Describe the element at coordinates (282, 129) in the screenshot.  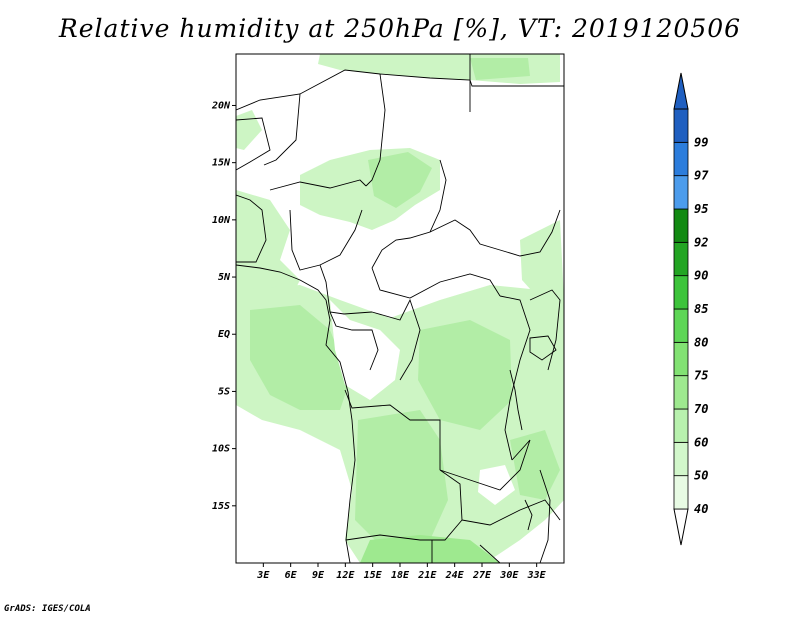
I see `border-mali-niger` at that location.